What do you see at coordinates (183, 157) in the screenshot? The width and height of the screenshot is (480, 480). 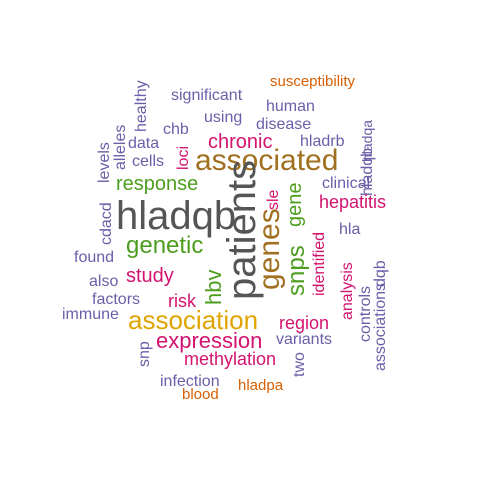 I see `word-loci: loci` at bounding box center [183, 157].